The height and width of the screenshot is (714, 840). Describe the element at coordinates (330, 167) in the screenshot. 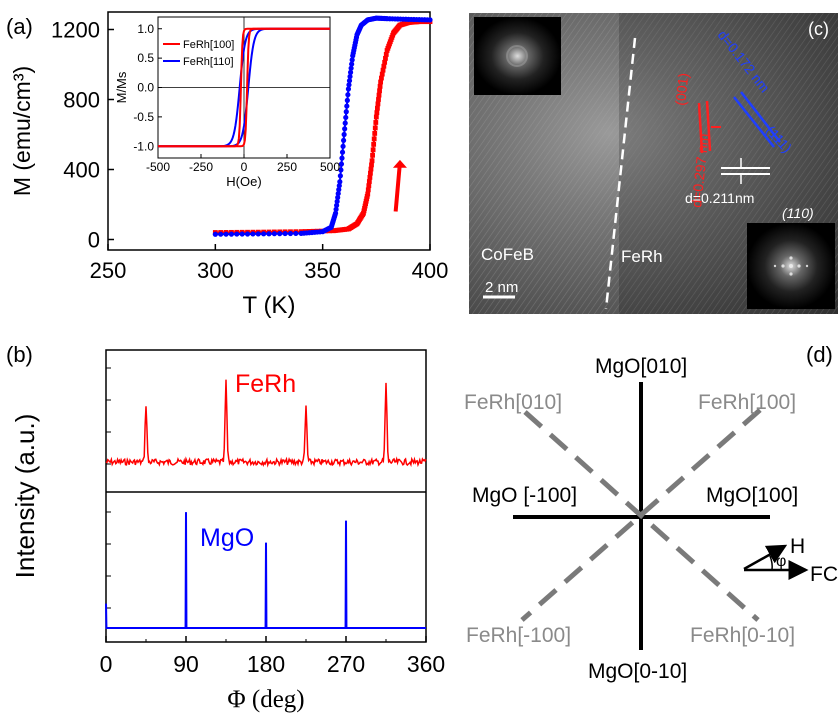

I see `inset-x-tick-label: 500` at that location.